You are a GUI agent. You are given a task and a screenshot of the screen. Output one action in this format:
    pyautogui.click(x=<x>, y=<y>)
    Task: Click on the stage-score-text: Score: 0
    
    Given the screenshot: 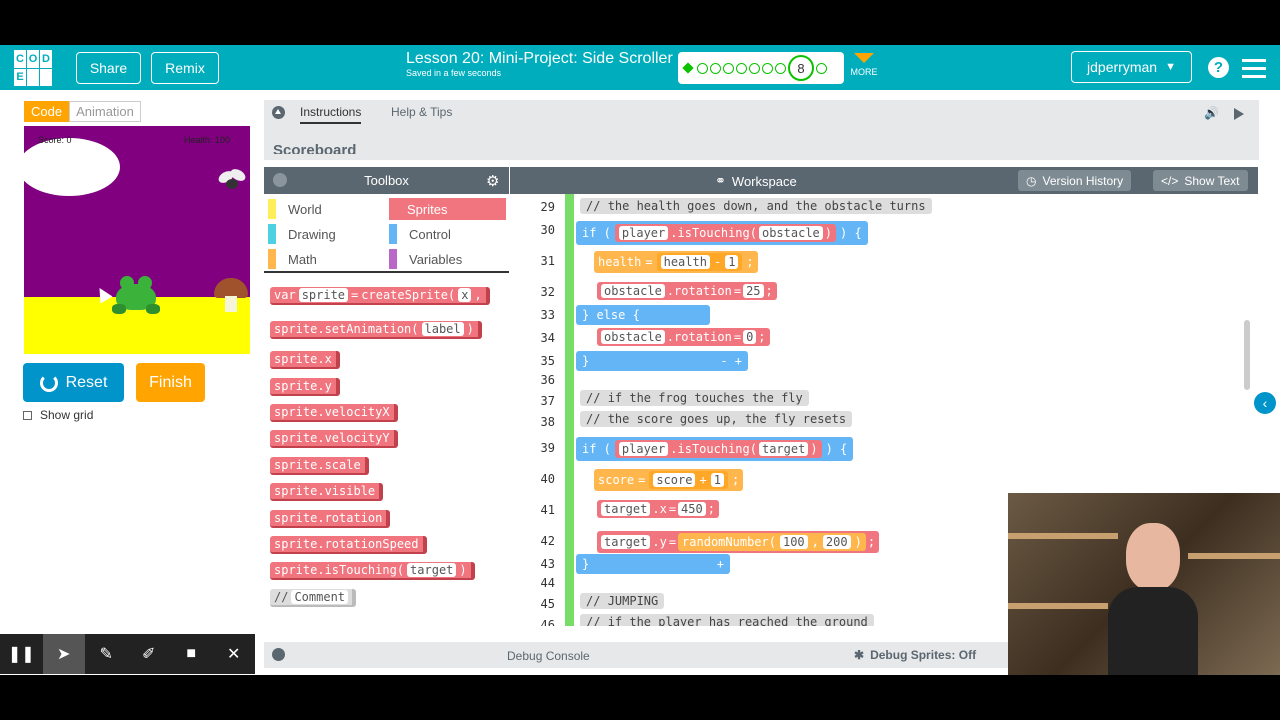 What is the action you would take?
    pyautogui.click(x=55, y=140)
    